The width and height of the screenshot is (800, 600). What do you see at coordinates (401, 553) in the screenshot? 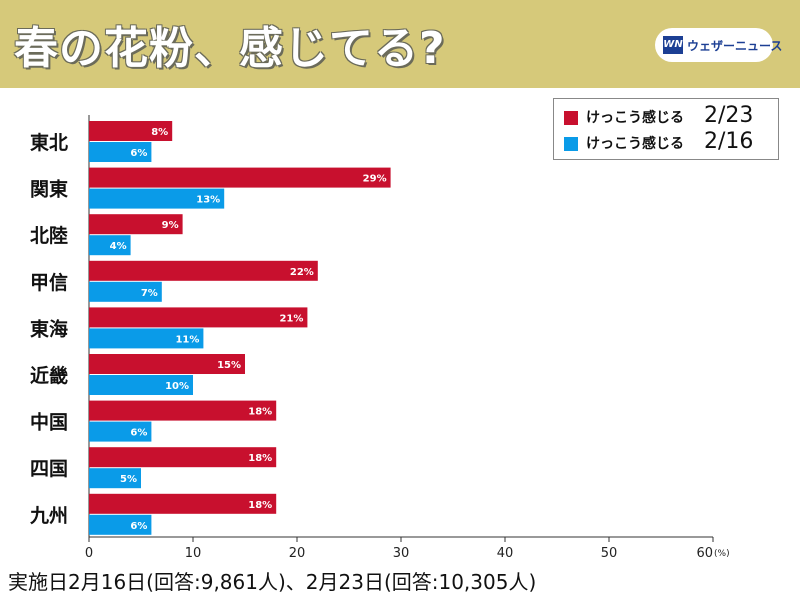
I see `x-tick-label: 30` at bounding box center [401, 553].